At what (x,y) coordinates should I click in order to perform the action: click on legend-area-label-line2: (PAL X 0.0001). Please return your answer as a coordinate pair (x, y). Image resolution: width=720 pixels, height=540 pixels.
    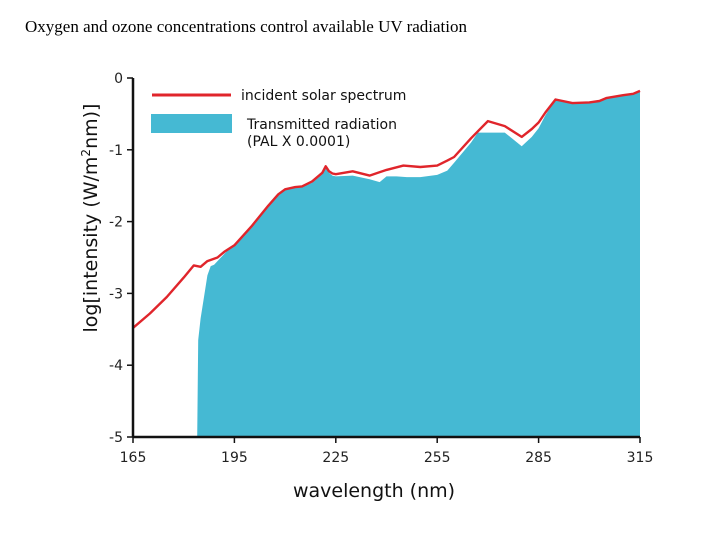
    Looking at the image, I should click on (298, 142).